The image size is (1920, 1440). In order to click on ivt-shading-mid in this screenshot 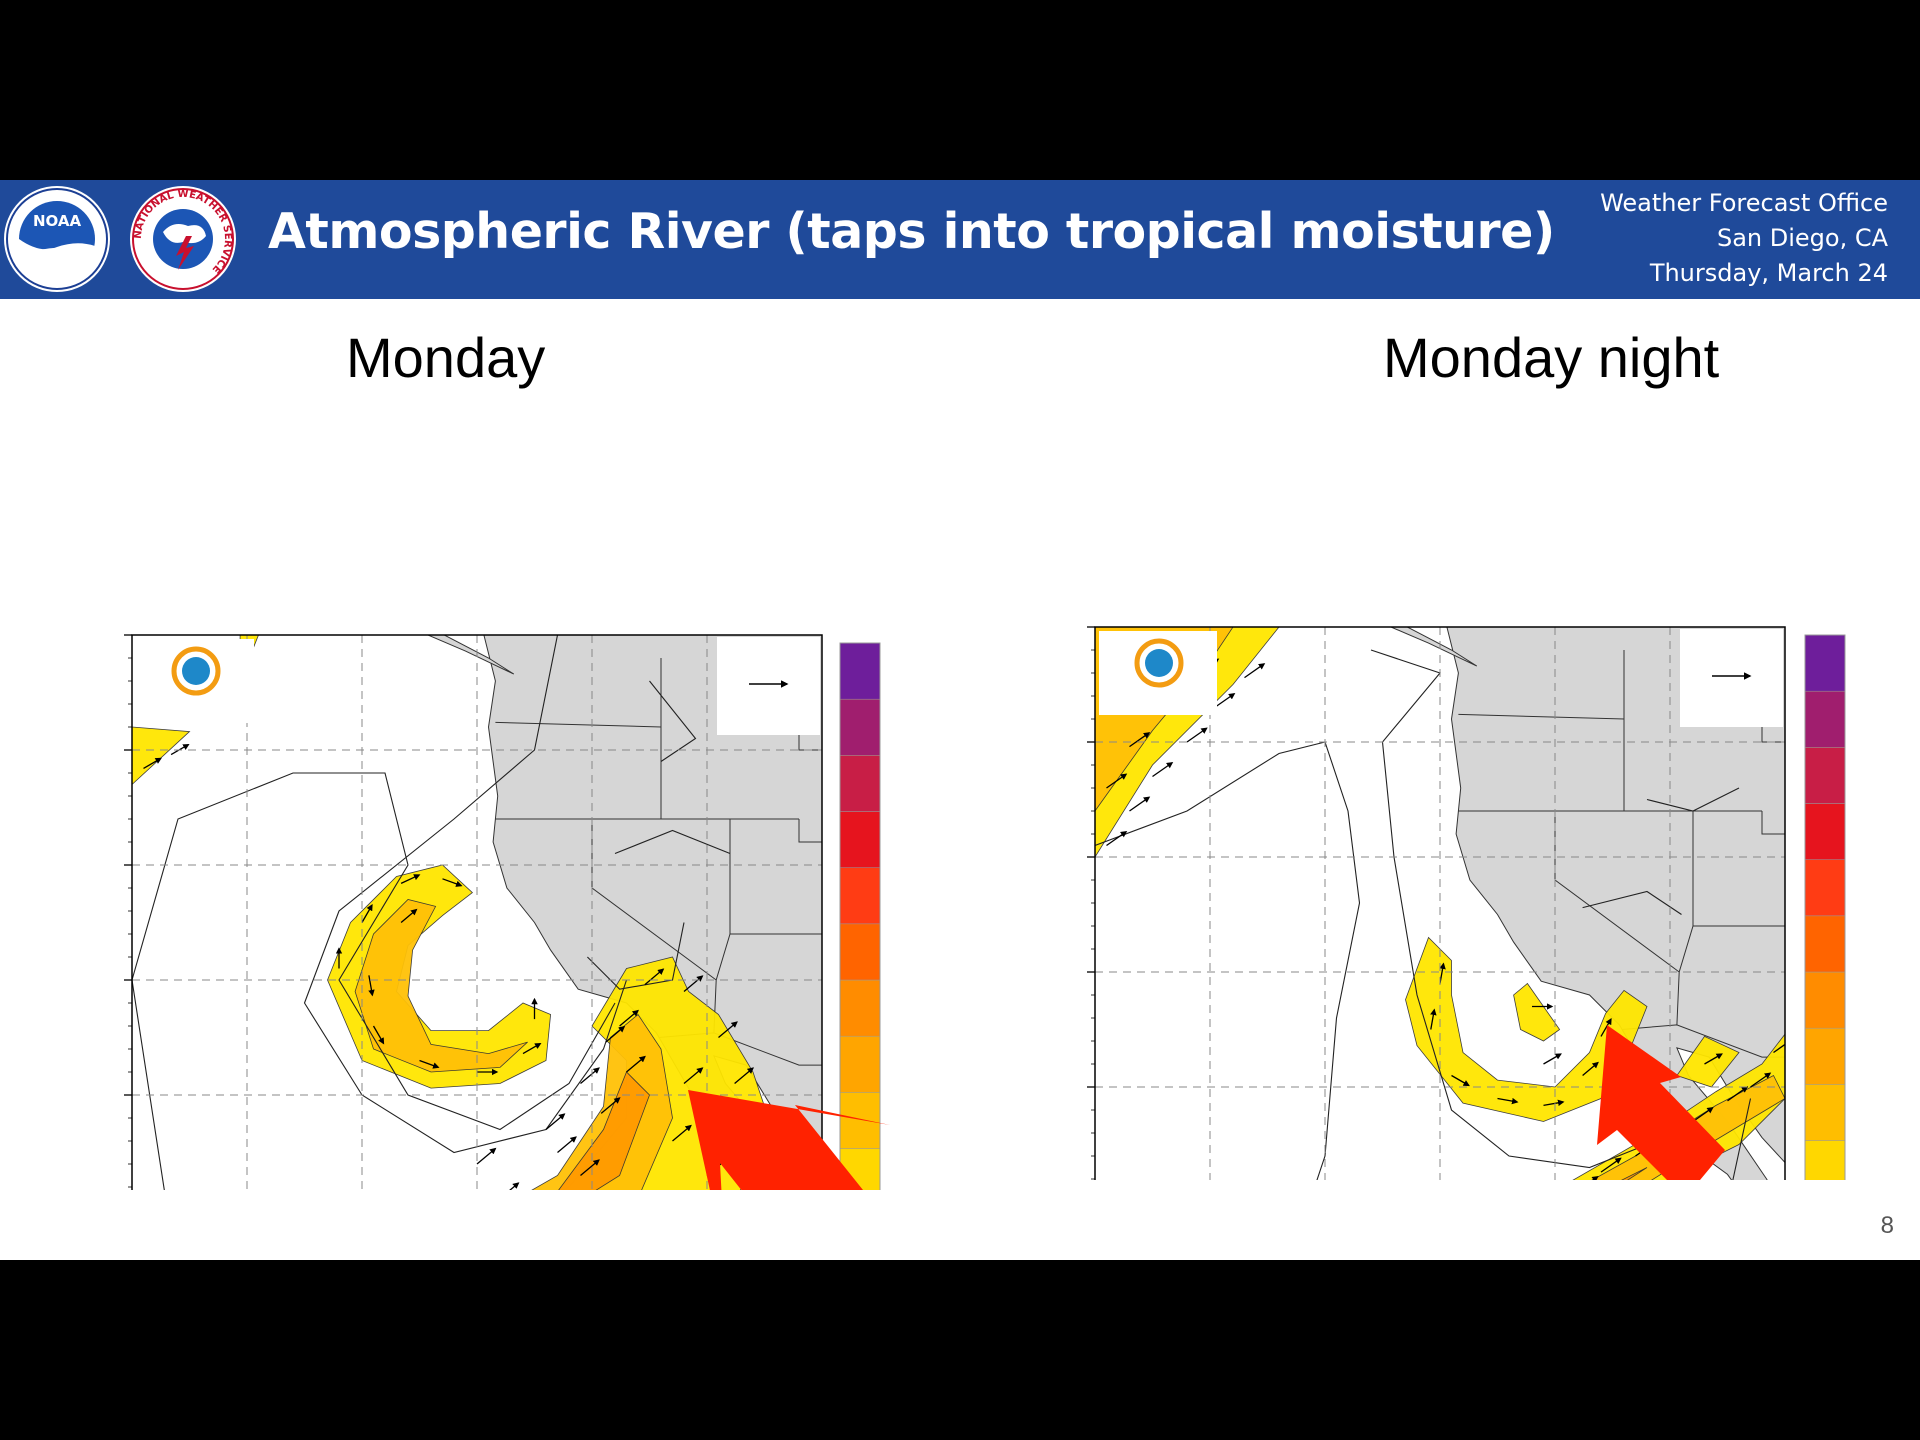, I will do `click(602, 1101)`.